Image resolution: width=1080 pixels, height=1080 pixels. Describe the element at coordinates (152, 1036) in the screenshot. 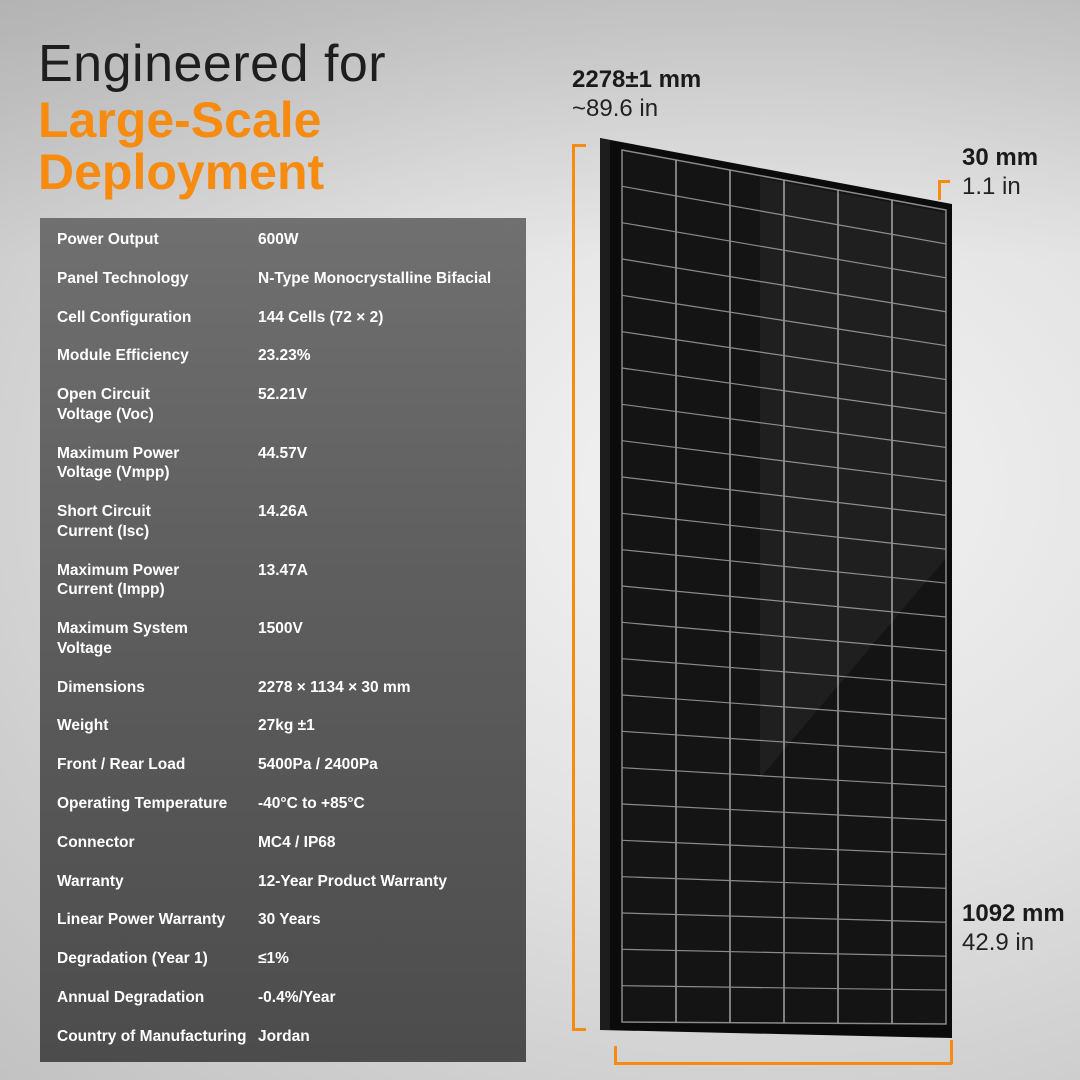

I see `spec-label: Country of Manufacturing` at that location.